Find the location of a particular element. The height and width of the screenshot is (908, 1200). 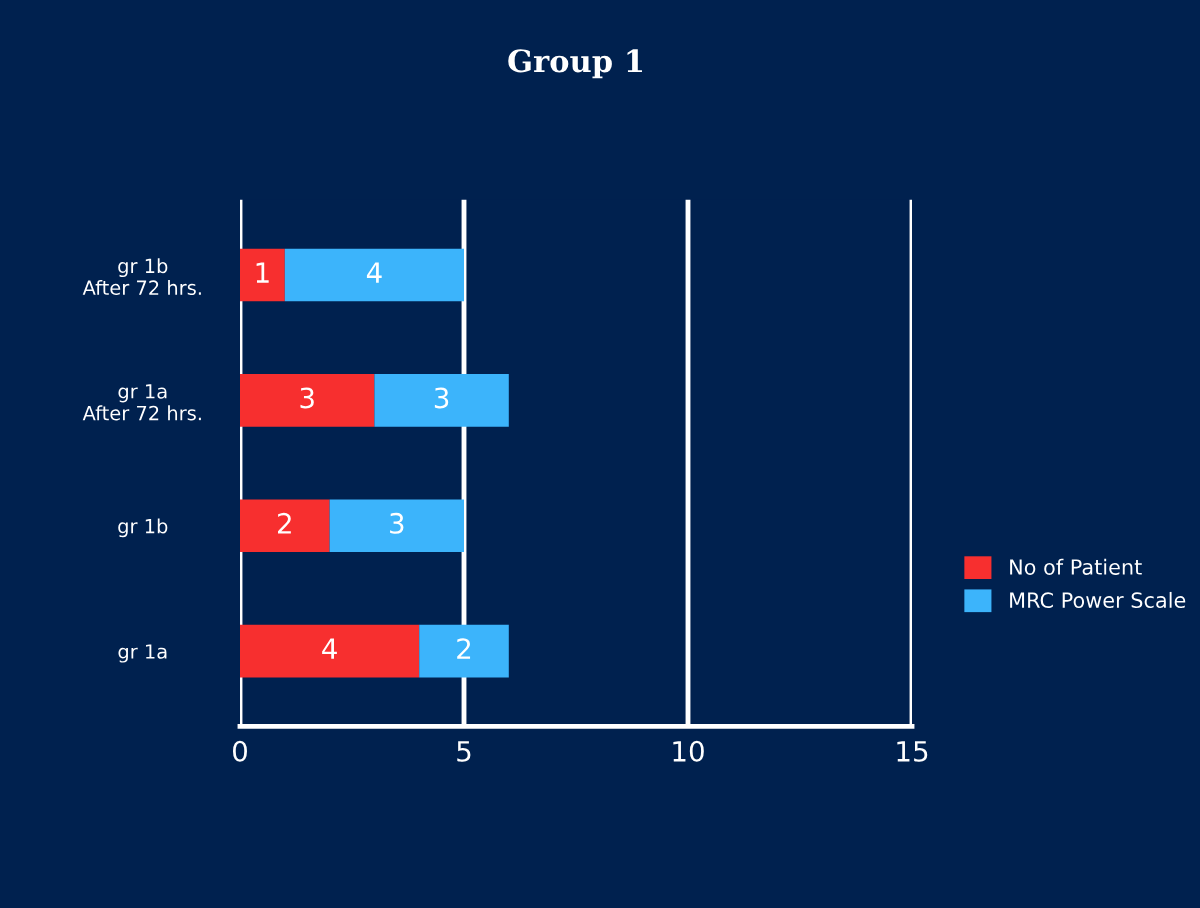

y-tick-label: gr 1a After 72 hrs. is located at coordinates (141, 402).